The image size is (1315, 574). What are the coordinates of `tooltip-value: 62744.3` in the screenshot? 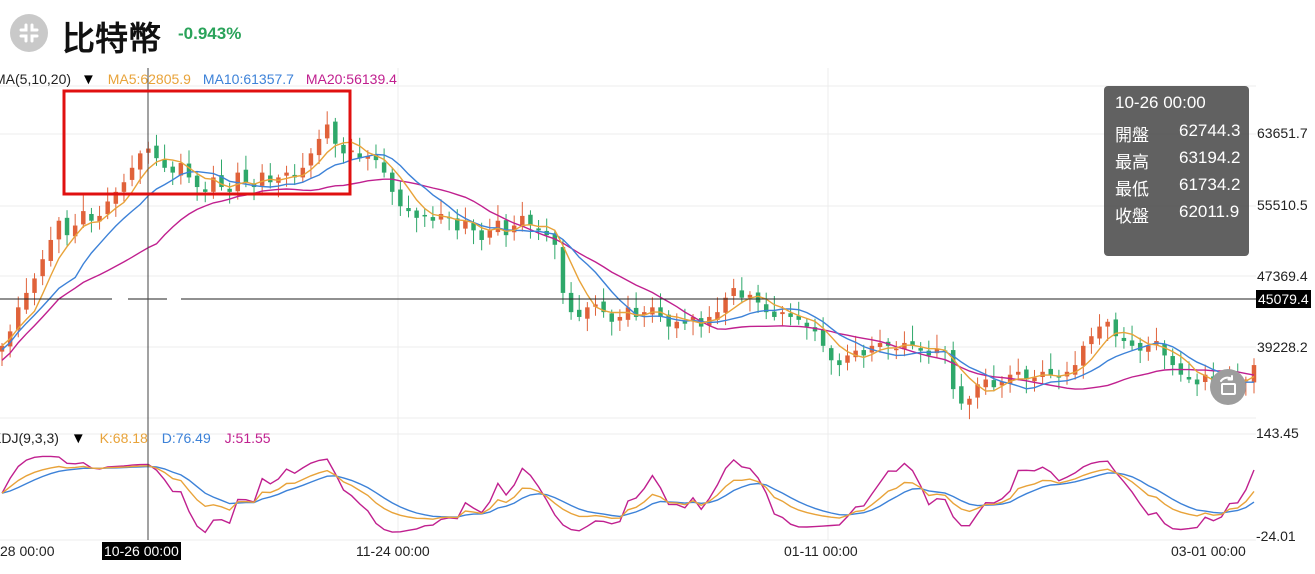 It's located at (1210, 130).